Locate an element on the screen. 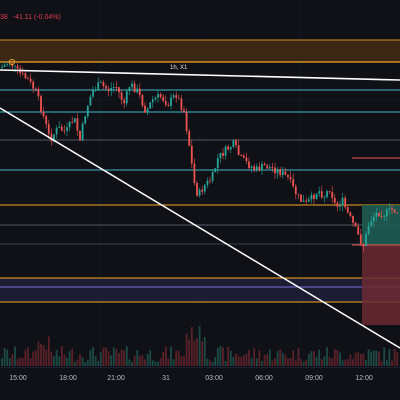 The width and height of the screenshot is (400, 400). anchor-point-marker is located at coordinates (12, 62).